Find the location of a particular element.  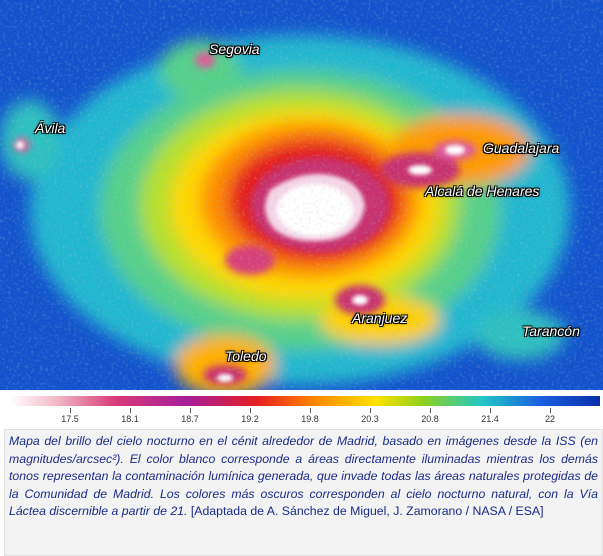

colorbar-tick-label: 20.3 is located at coordinates (370, 419).